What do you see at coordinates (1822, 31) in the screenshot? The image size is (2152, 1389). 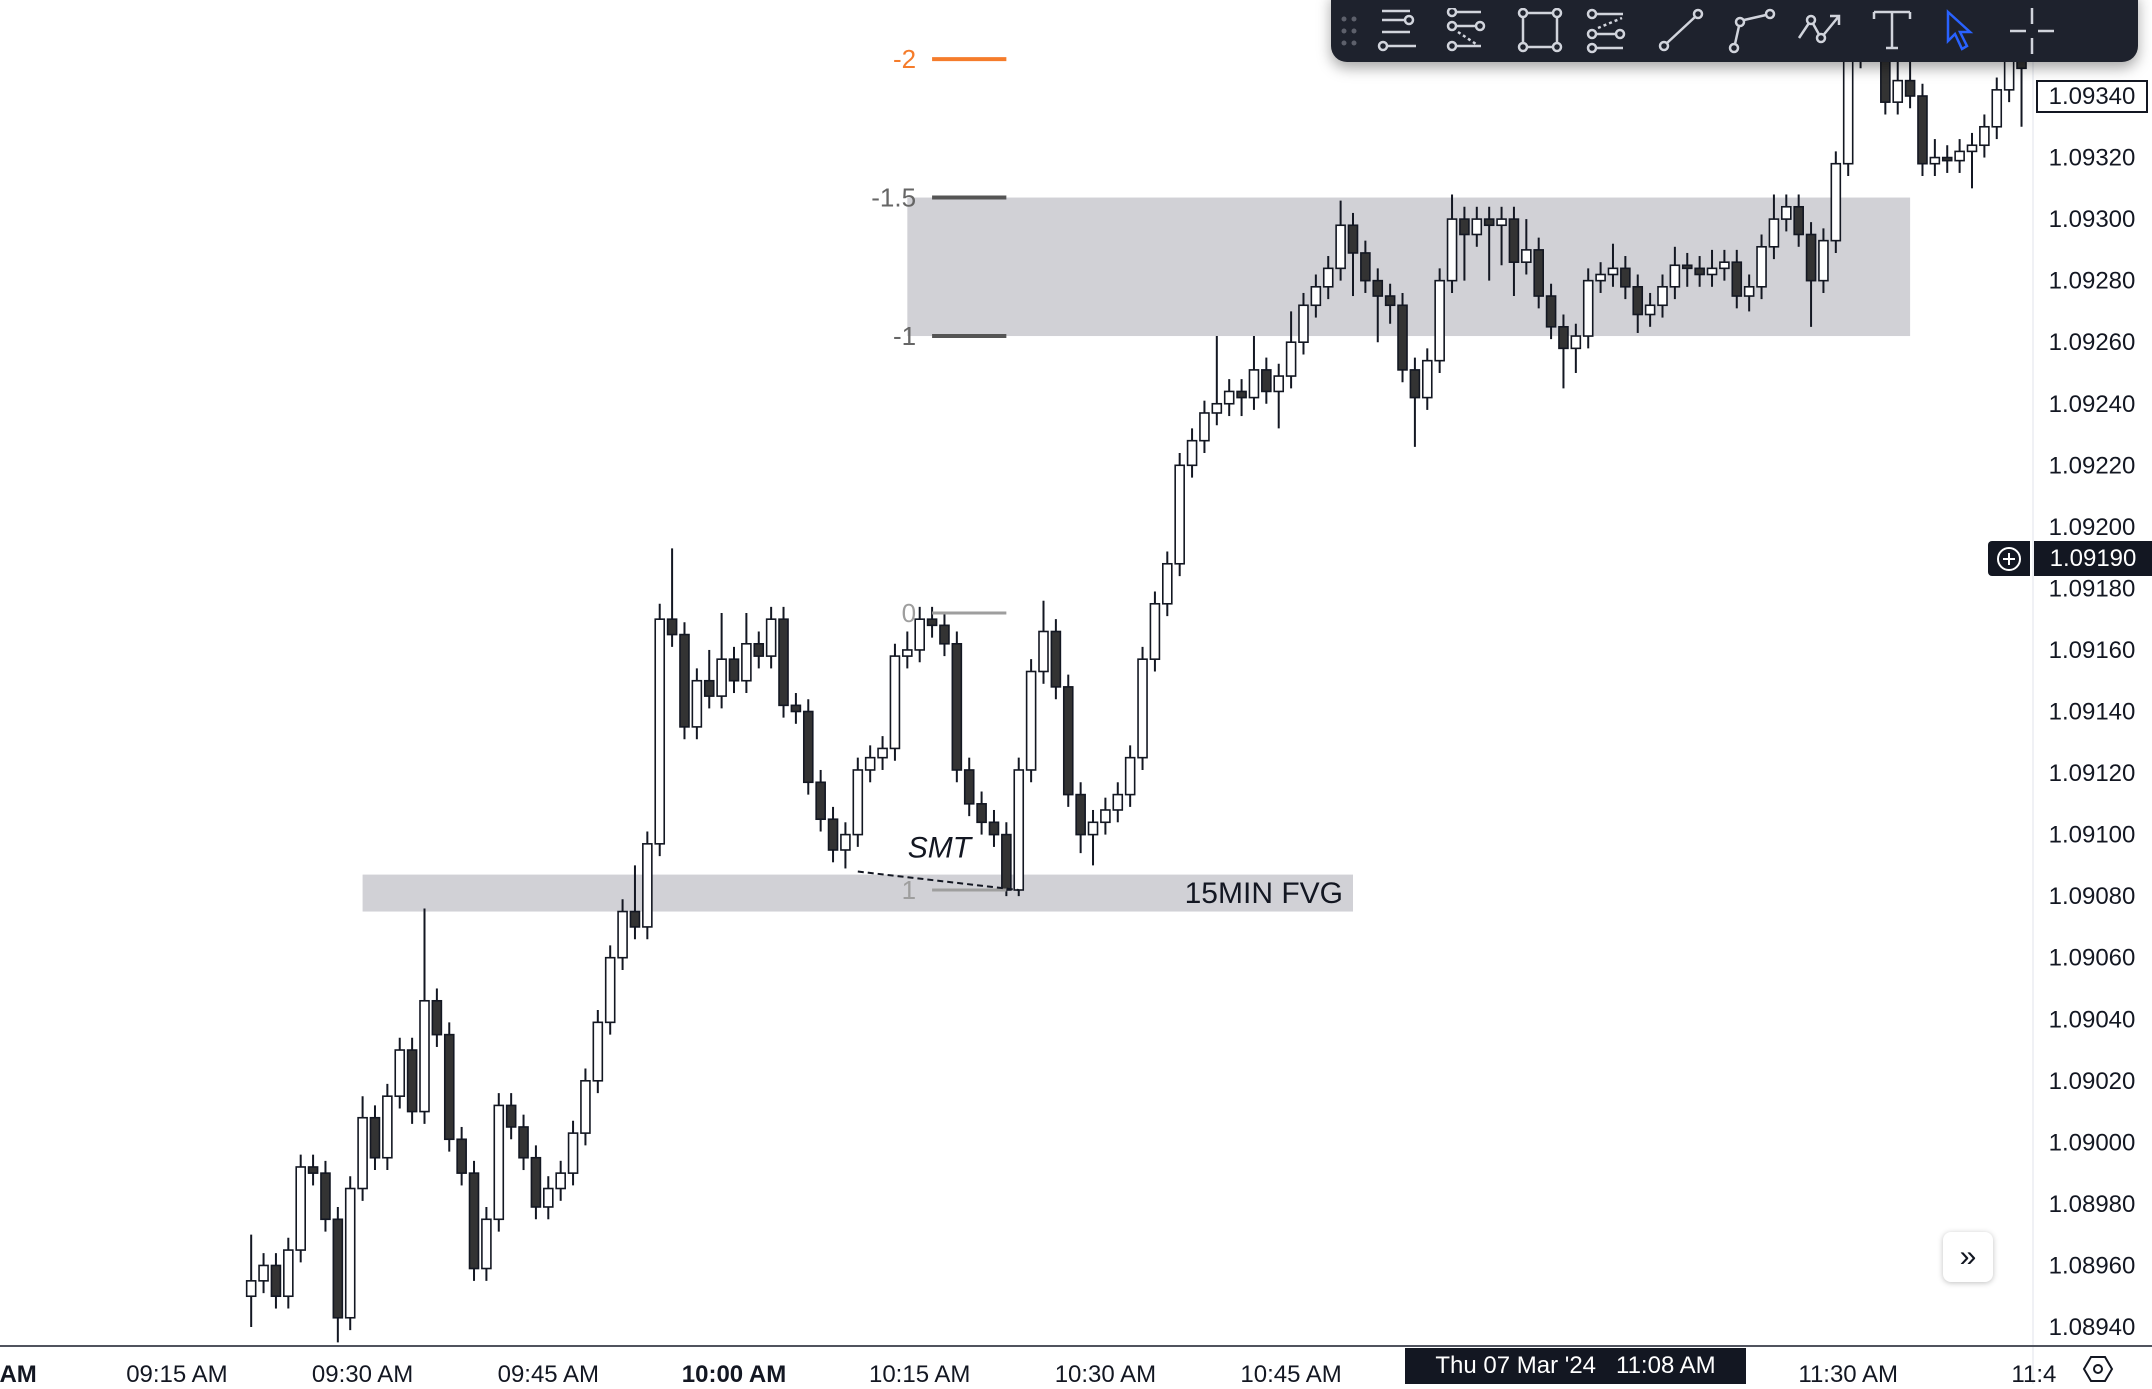 I see `tool-polyline-arrow` at bounding box center [1822, 31].